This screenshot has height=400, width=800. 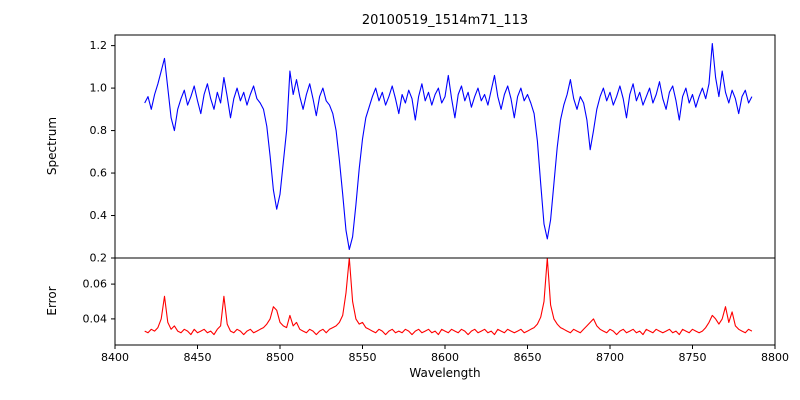 I want to click on chart-title: 20100519_1514m71_113, so click(x=445, y=20).